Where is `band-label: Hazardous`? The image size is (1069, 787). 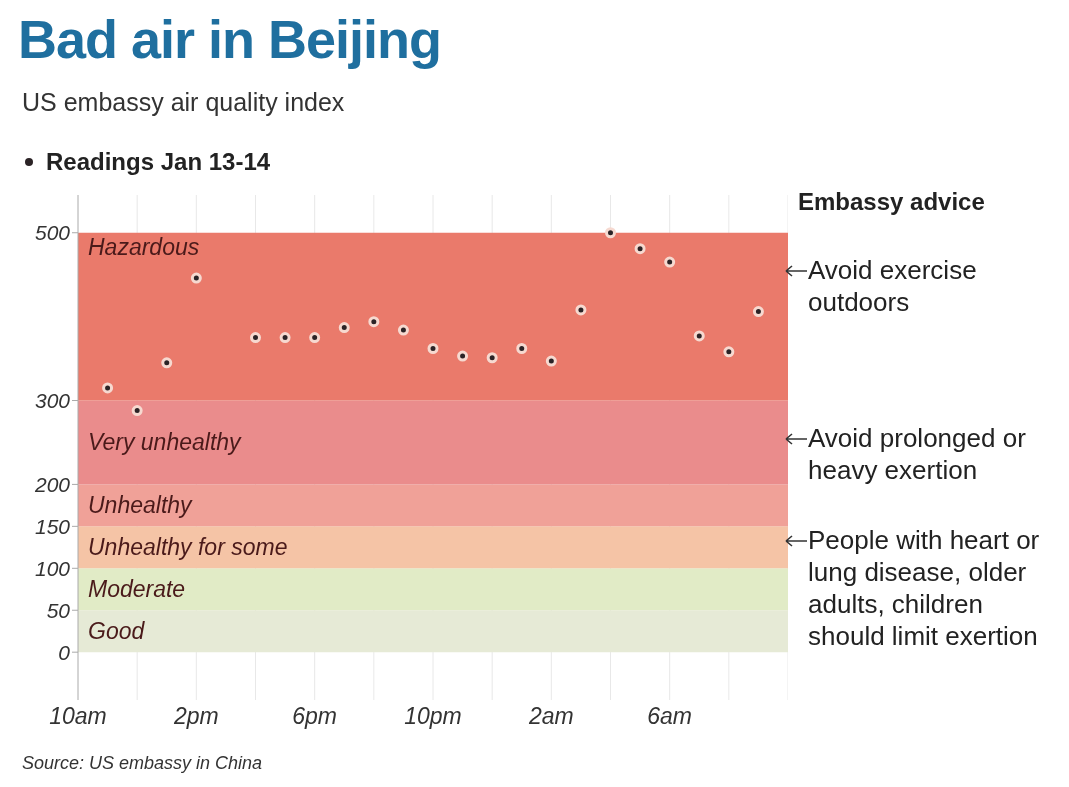 band-label: Hazardous is located at coordinates (144, 246).